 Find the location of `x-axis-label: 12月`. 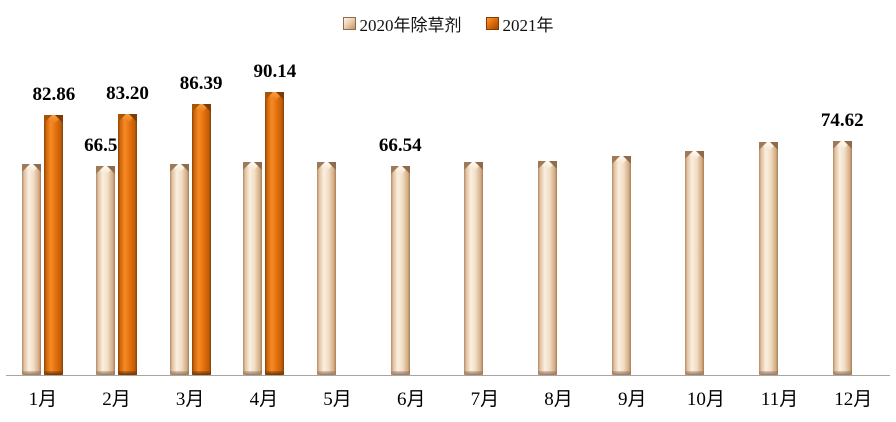

x-axis-label: 12月 is located at coordinates (853, 400).